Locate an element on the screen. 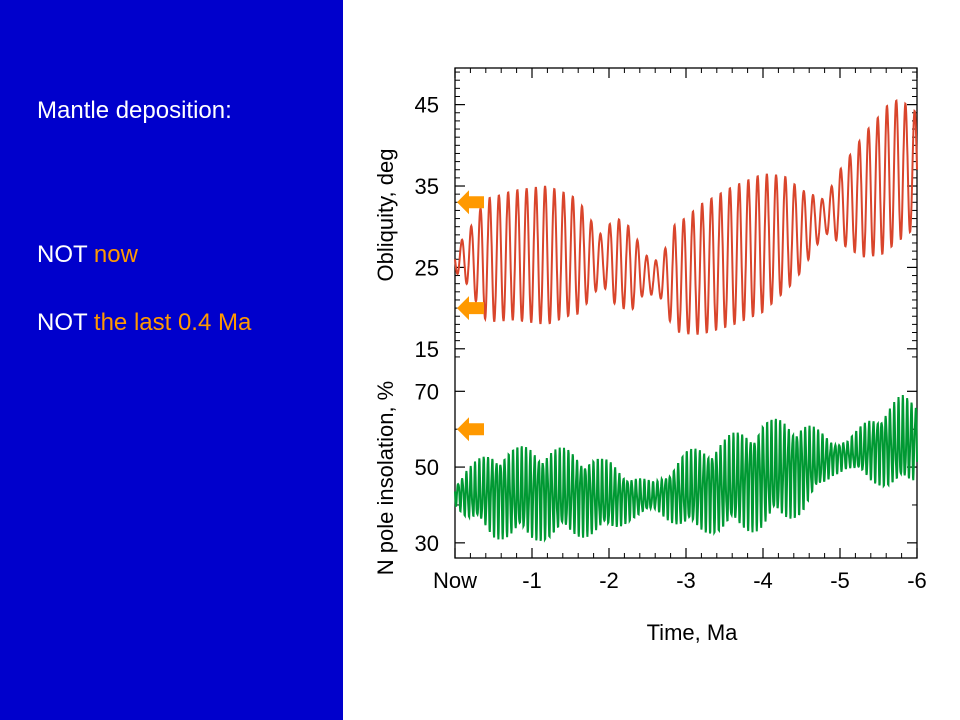  y-axis-label-insolation: N pole insolation, % is located at coordinates (385, 478).